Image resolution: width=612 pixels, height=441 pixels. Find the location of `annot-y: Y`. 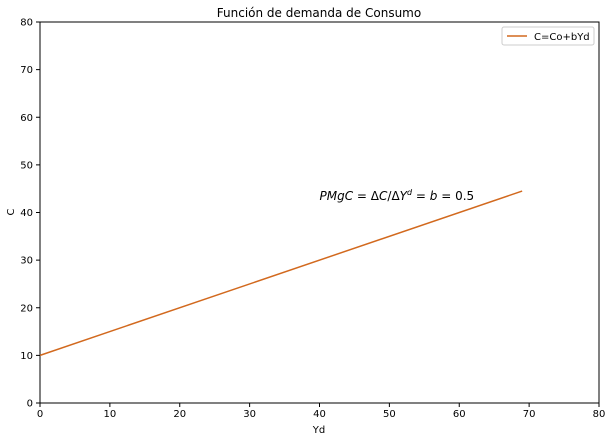

annot-y: Y is located at coordinates (404, 196).